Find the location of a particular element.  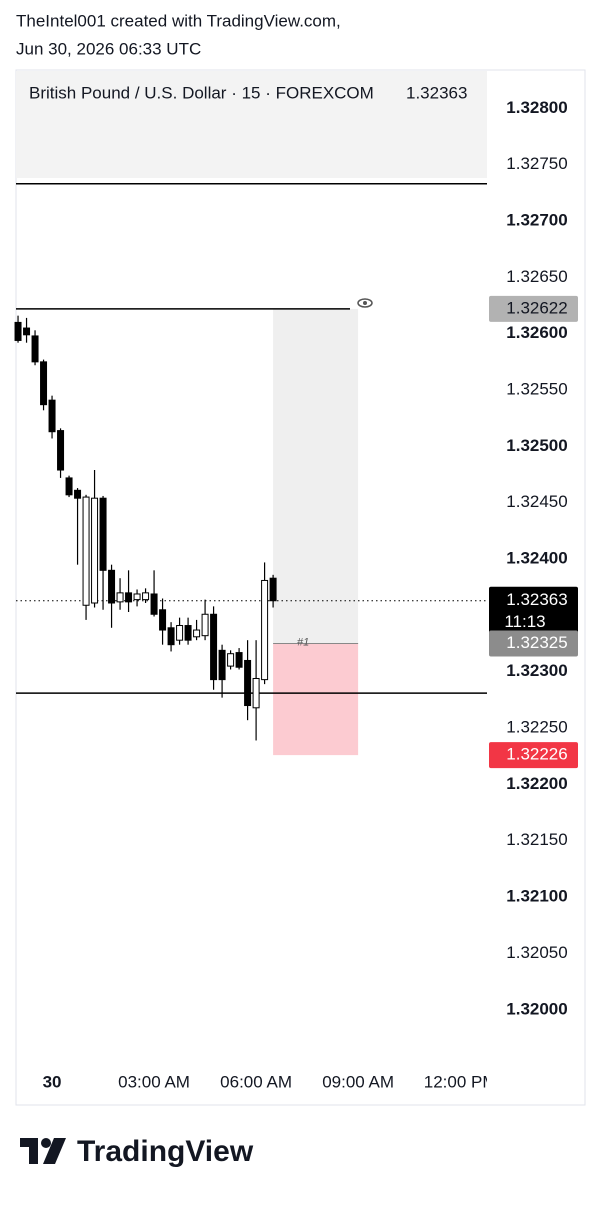

y-tick-label: 1.32200 is located at coordinates (536, 783).